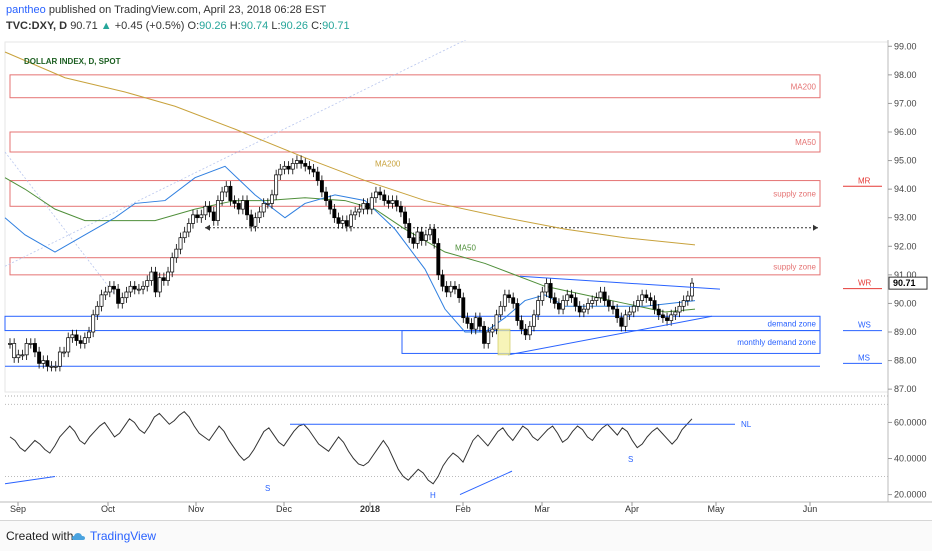 The width and height of the screenshot is (932, 551). I want to click on up-arrow-icon: ▲, so click(106, 26).